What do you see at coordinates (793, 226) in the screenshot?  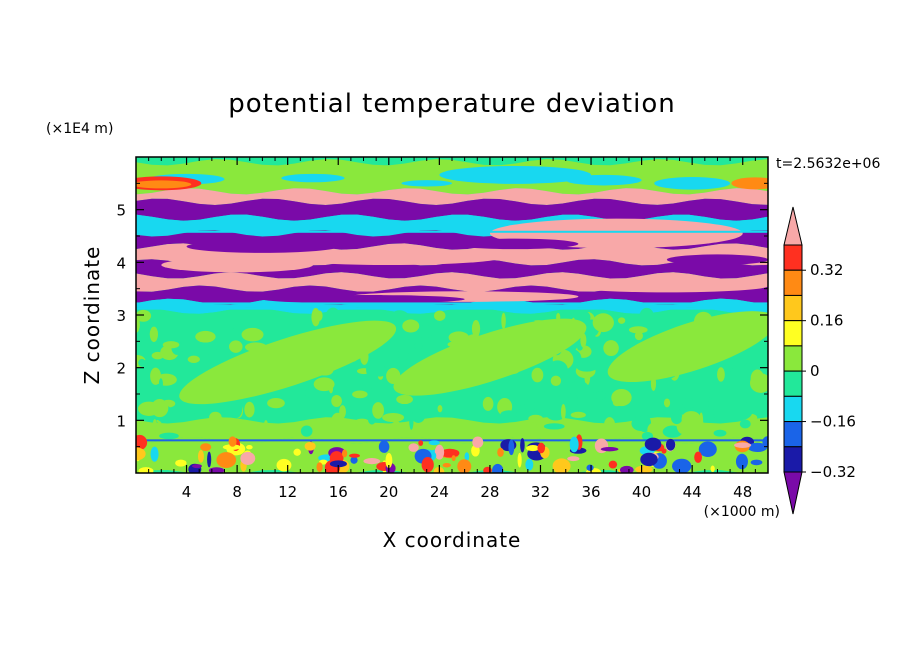 I see `colorbar-extend-top` at bounding box center [793, 226].